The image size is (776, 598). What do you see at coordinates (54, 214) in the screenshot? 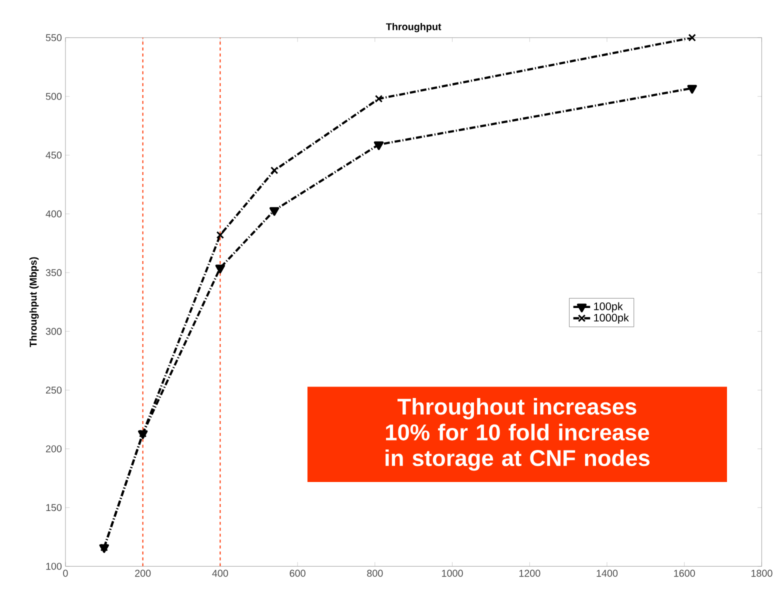
I see `y-tick-label: 400` at bounding box center [54, 214].